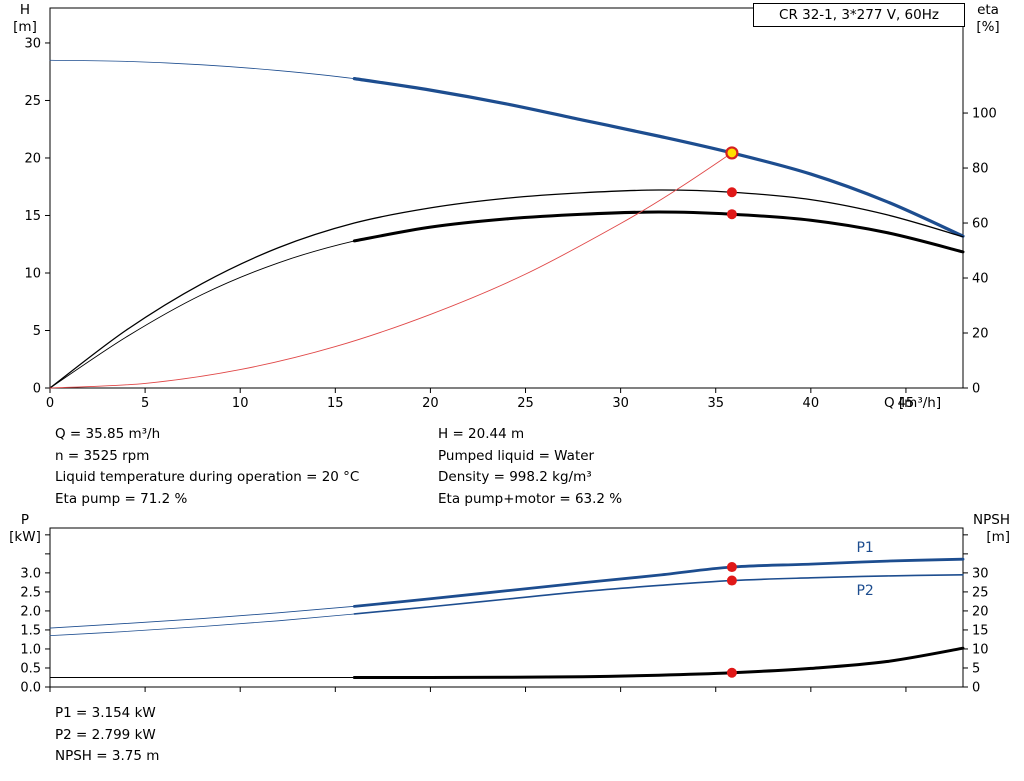  I want to click on svg-text: 45, so click(906, 403).